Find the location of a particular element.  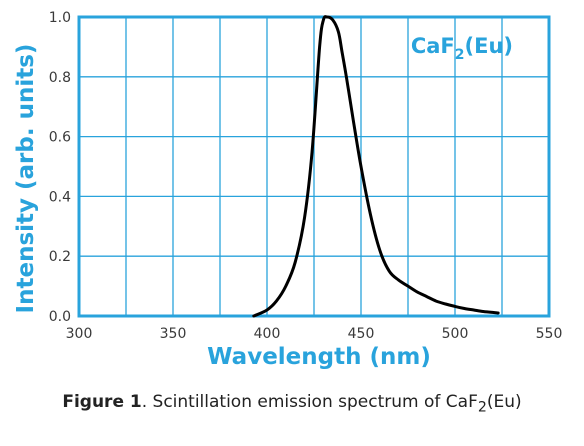

y-tick-label: 0.2 is located at coordinates (60, 257).